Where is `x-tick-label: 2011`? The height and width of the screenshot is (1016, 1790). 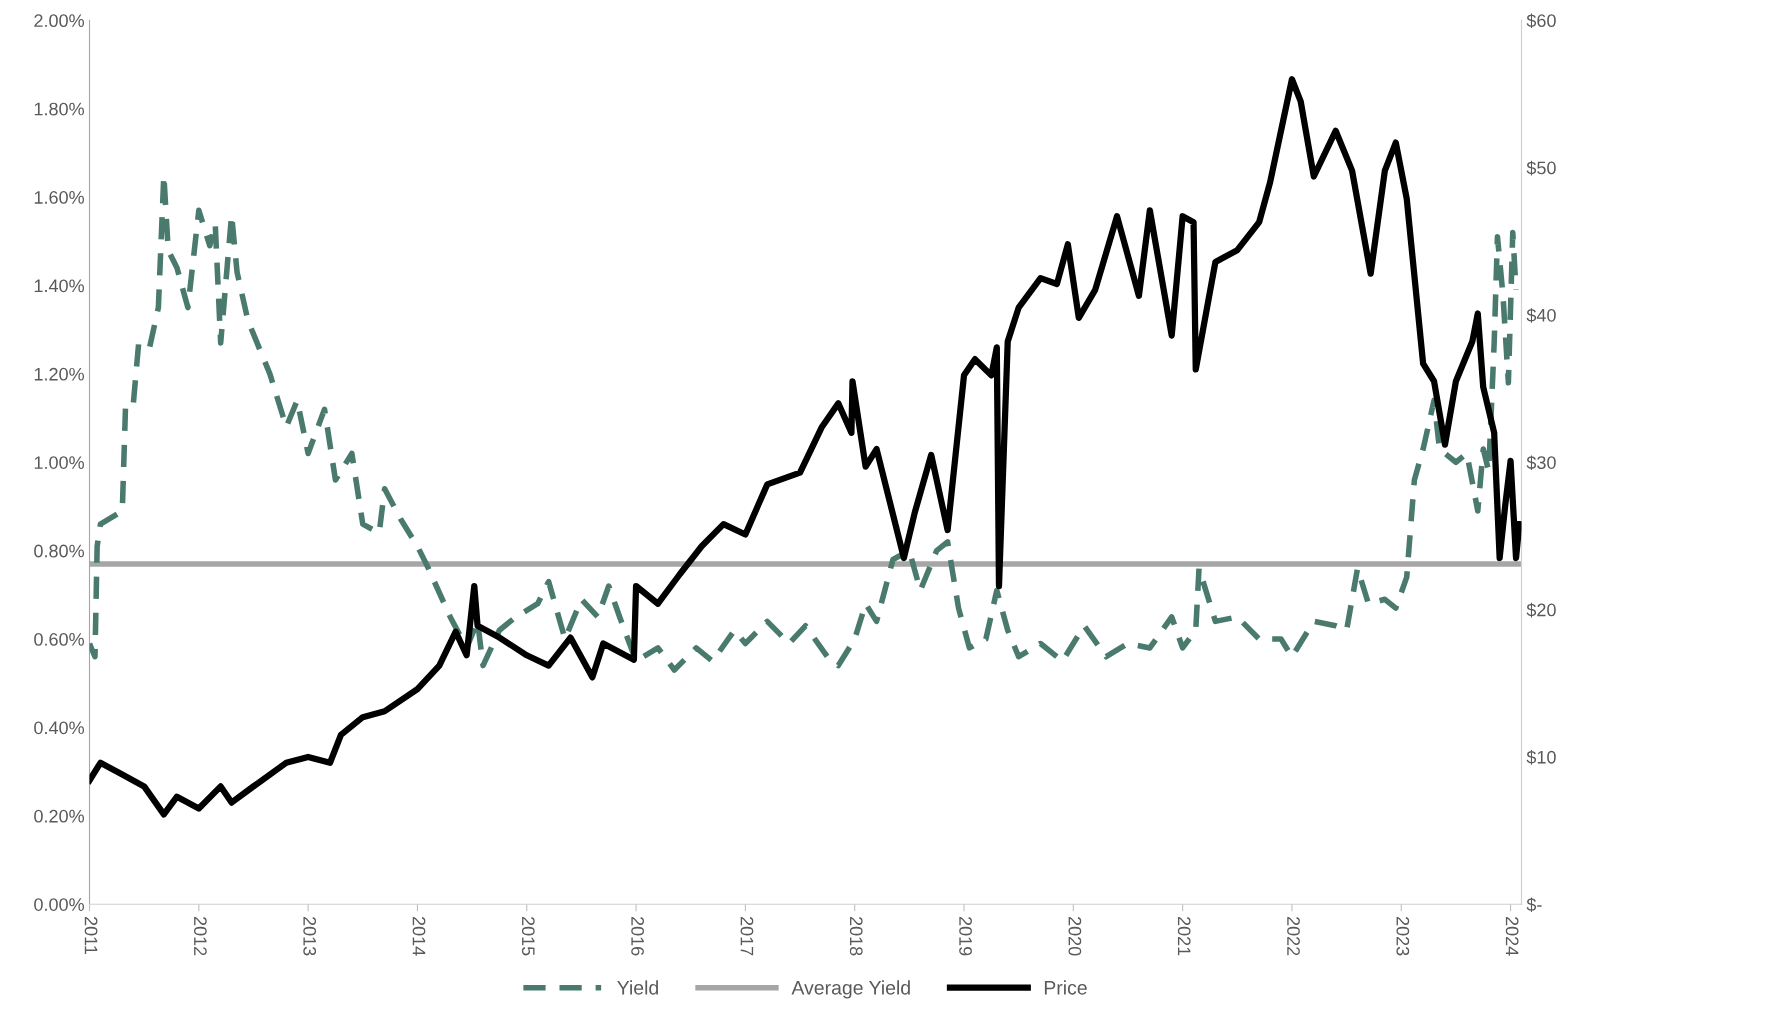
x-tick-label: 2011 is located at coordinates (91, 935).